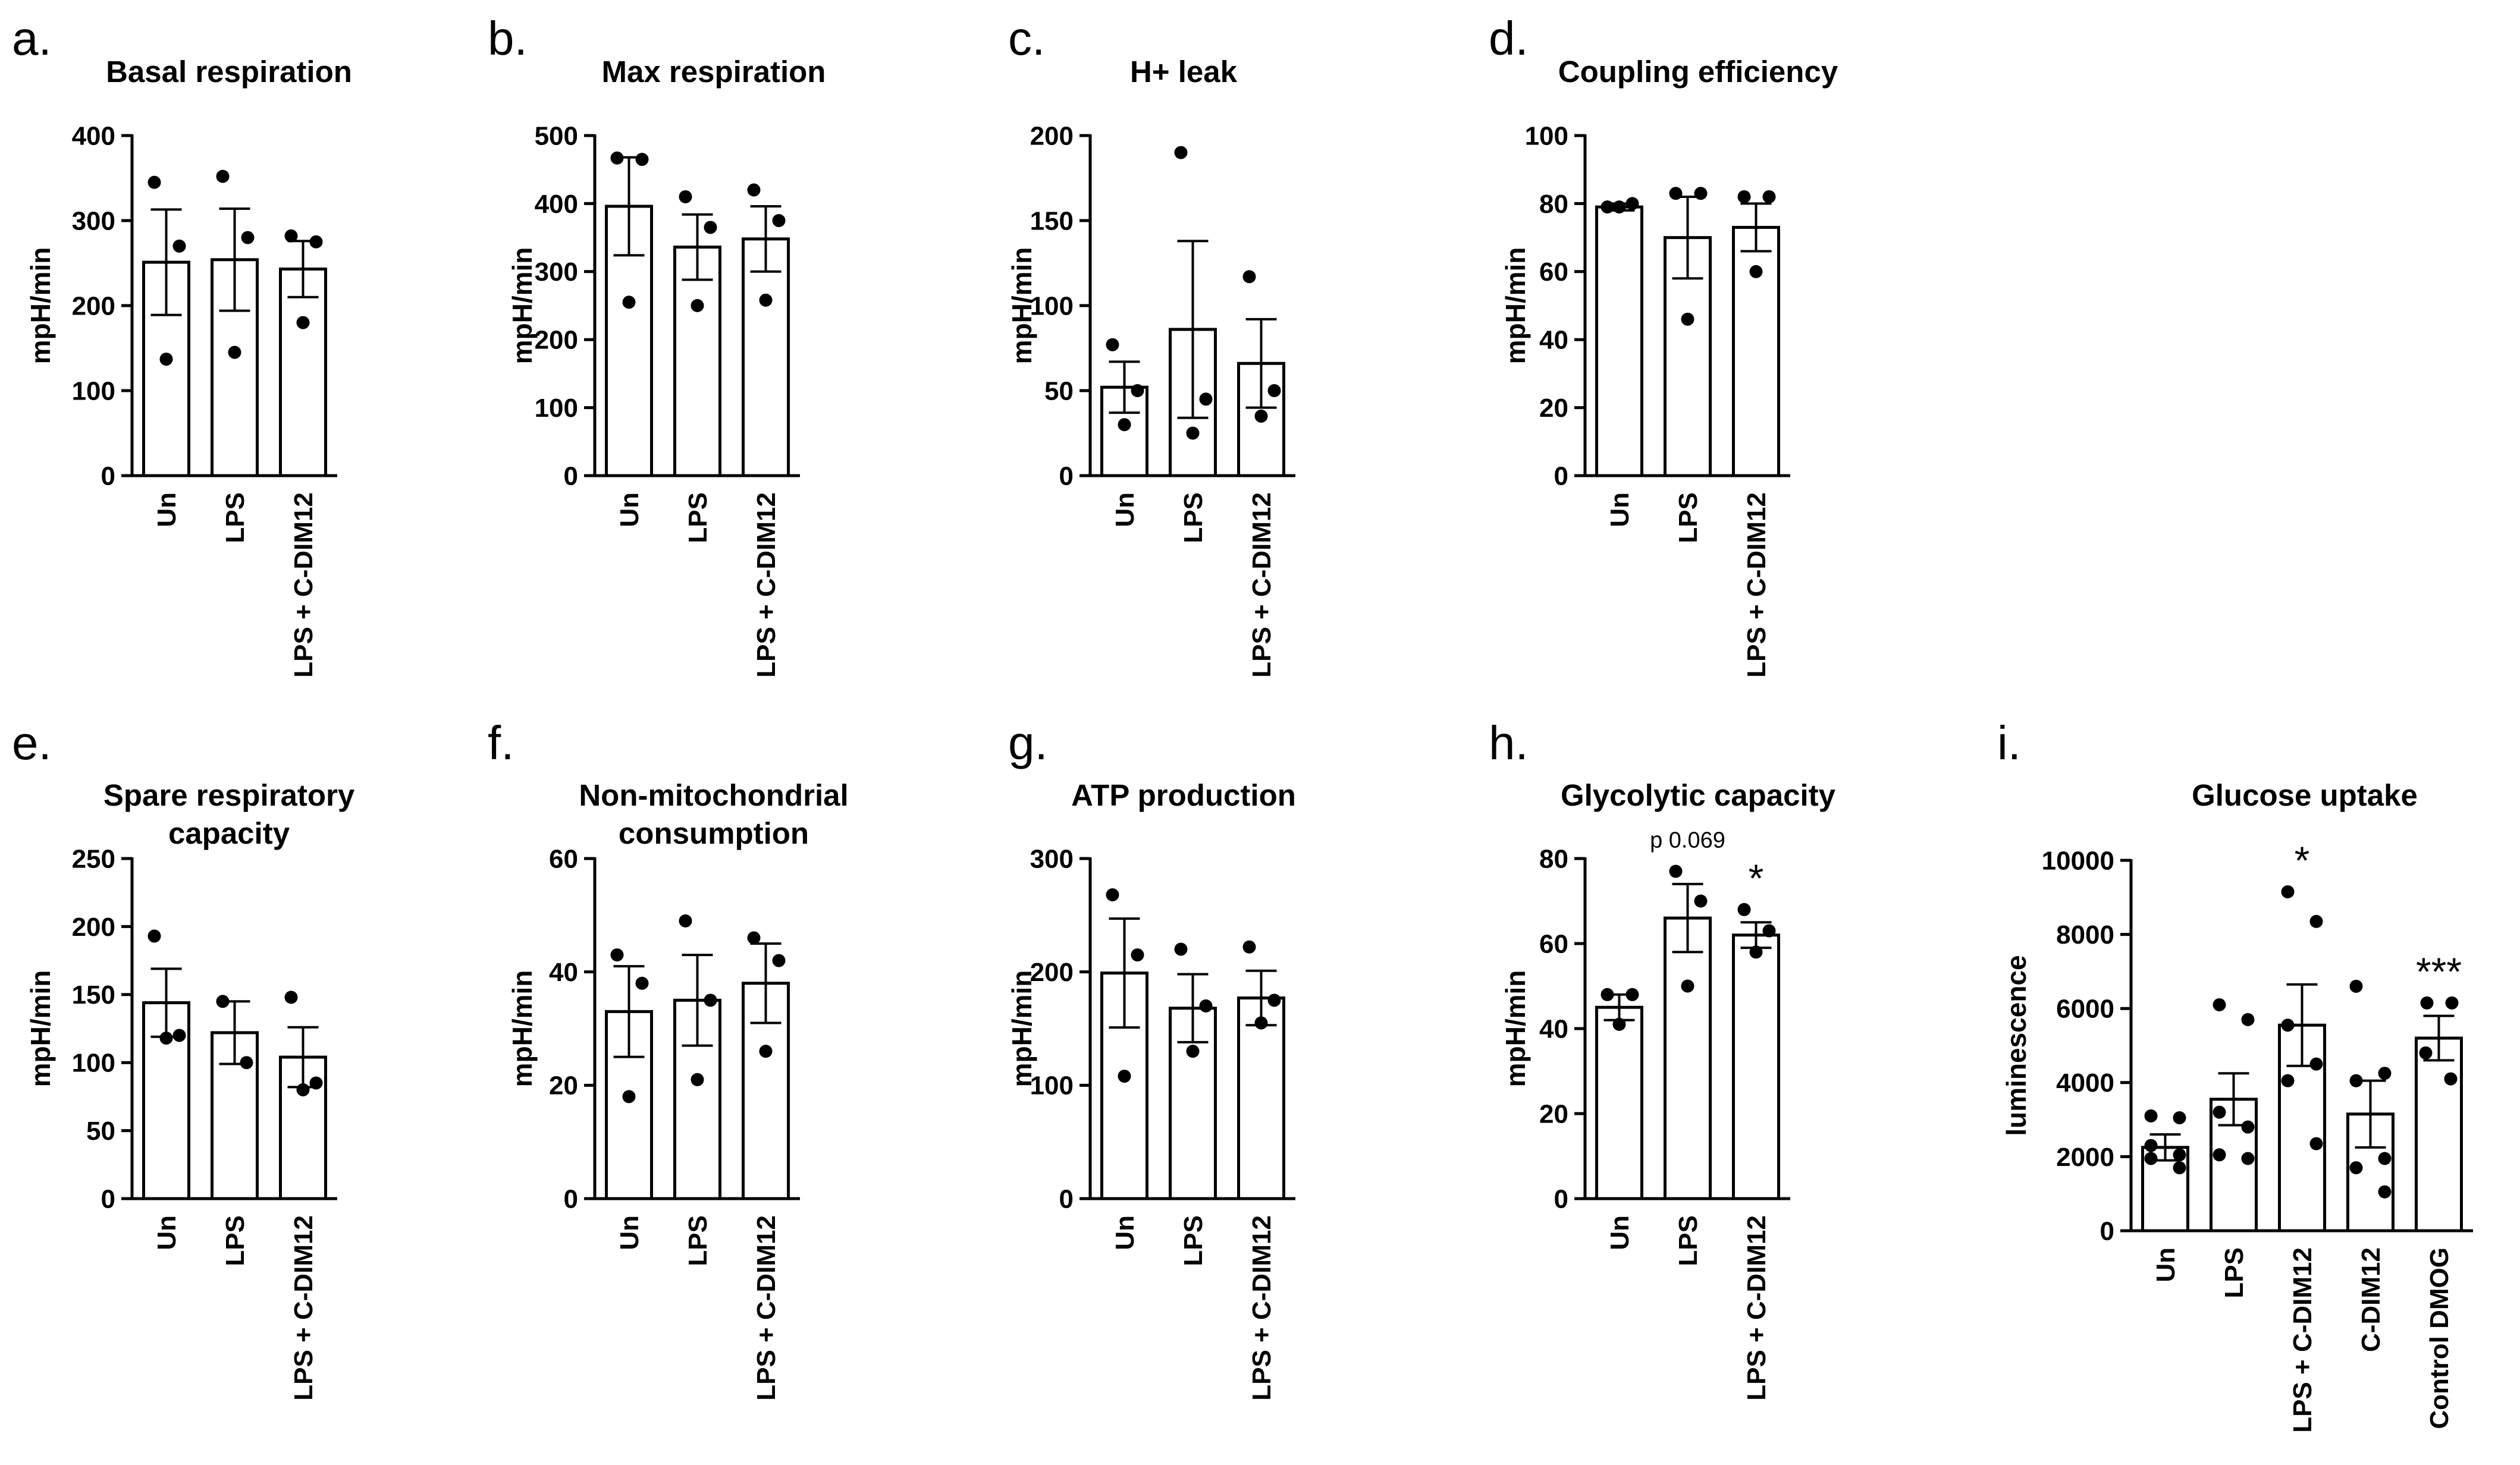  What do you see at coordinates (556, 204) in the screenshot?
I see `y-tick-label: 400` at bounding box center [556, 204].